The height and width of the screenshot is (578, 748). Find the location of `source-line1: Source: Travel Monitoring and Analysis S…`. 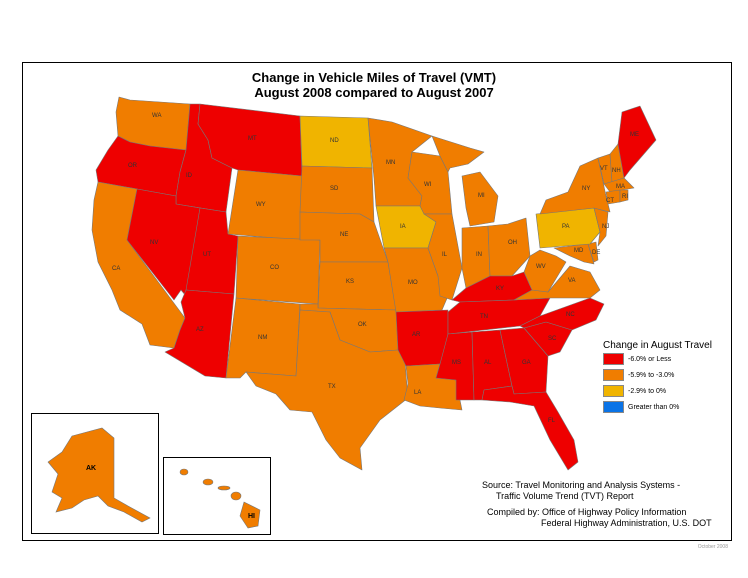

source-line1: Source: Travel Monitoring and Analysis S… is located at coordinates (581, 485).